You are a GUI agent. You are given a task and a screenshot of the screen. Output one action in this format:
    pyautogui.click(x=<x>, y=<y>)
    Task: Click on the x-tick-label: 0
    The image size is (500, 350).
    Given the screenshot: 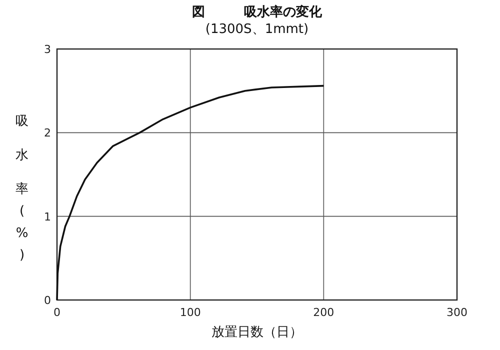 What is the action you would take?
    pyautogui.click(x=57, y=312)
    